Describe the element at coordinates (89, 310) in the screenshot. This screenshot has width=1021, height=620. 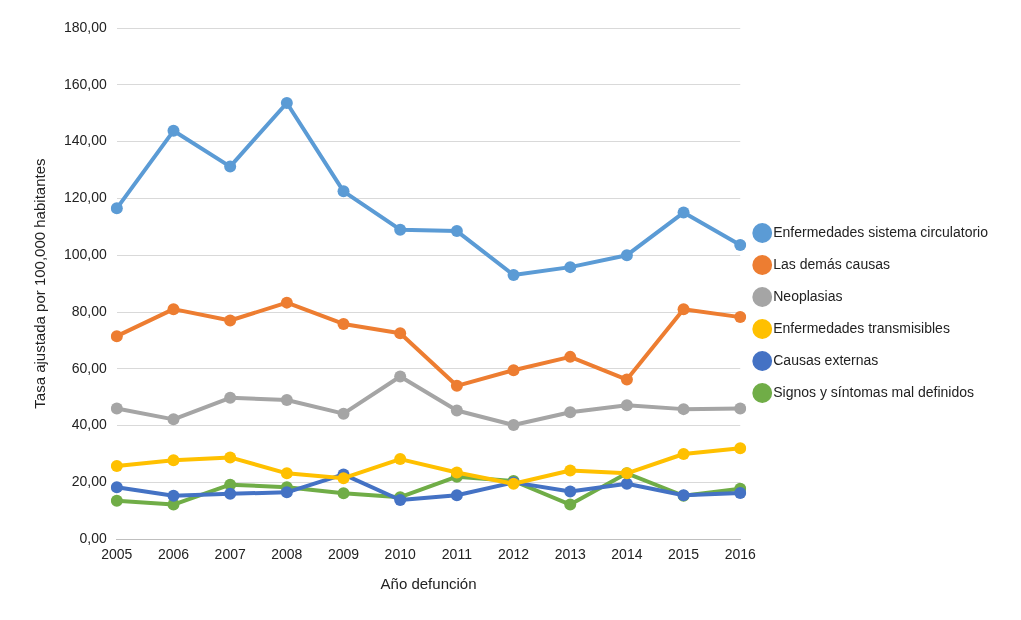
I see `y-tick-label: 80,00` at that location.